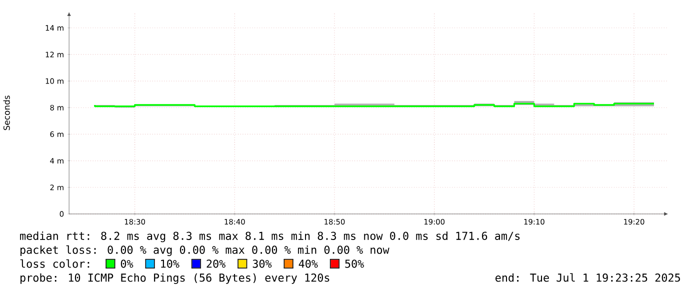 This screenshot has height=296, width=697. What do you see at coordinates (175, 279) in the screenshot?
I see `text: probe: 10 ICMP Echo Pings (56 Bytes) every 120s` at bounding box center [175, 279].